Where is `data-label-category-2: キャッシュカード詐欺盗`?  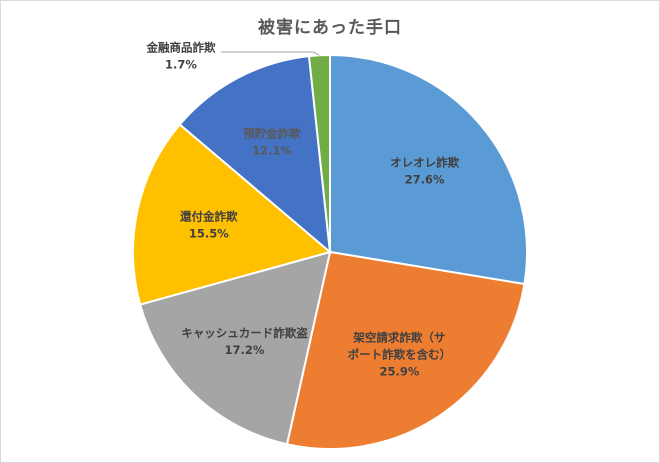 data-label-category-2: キャッシュカード詐欺盗 is located at coordinates (244, 333).